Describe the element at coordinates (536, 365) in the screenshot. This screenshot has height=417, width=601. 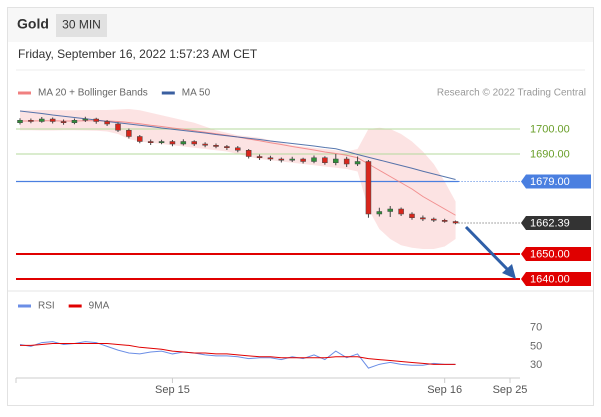
I see `y-tick-label: 30` at that location.